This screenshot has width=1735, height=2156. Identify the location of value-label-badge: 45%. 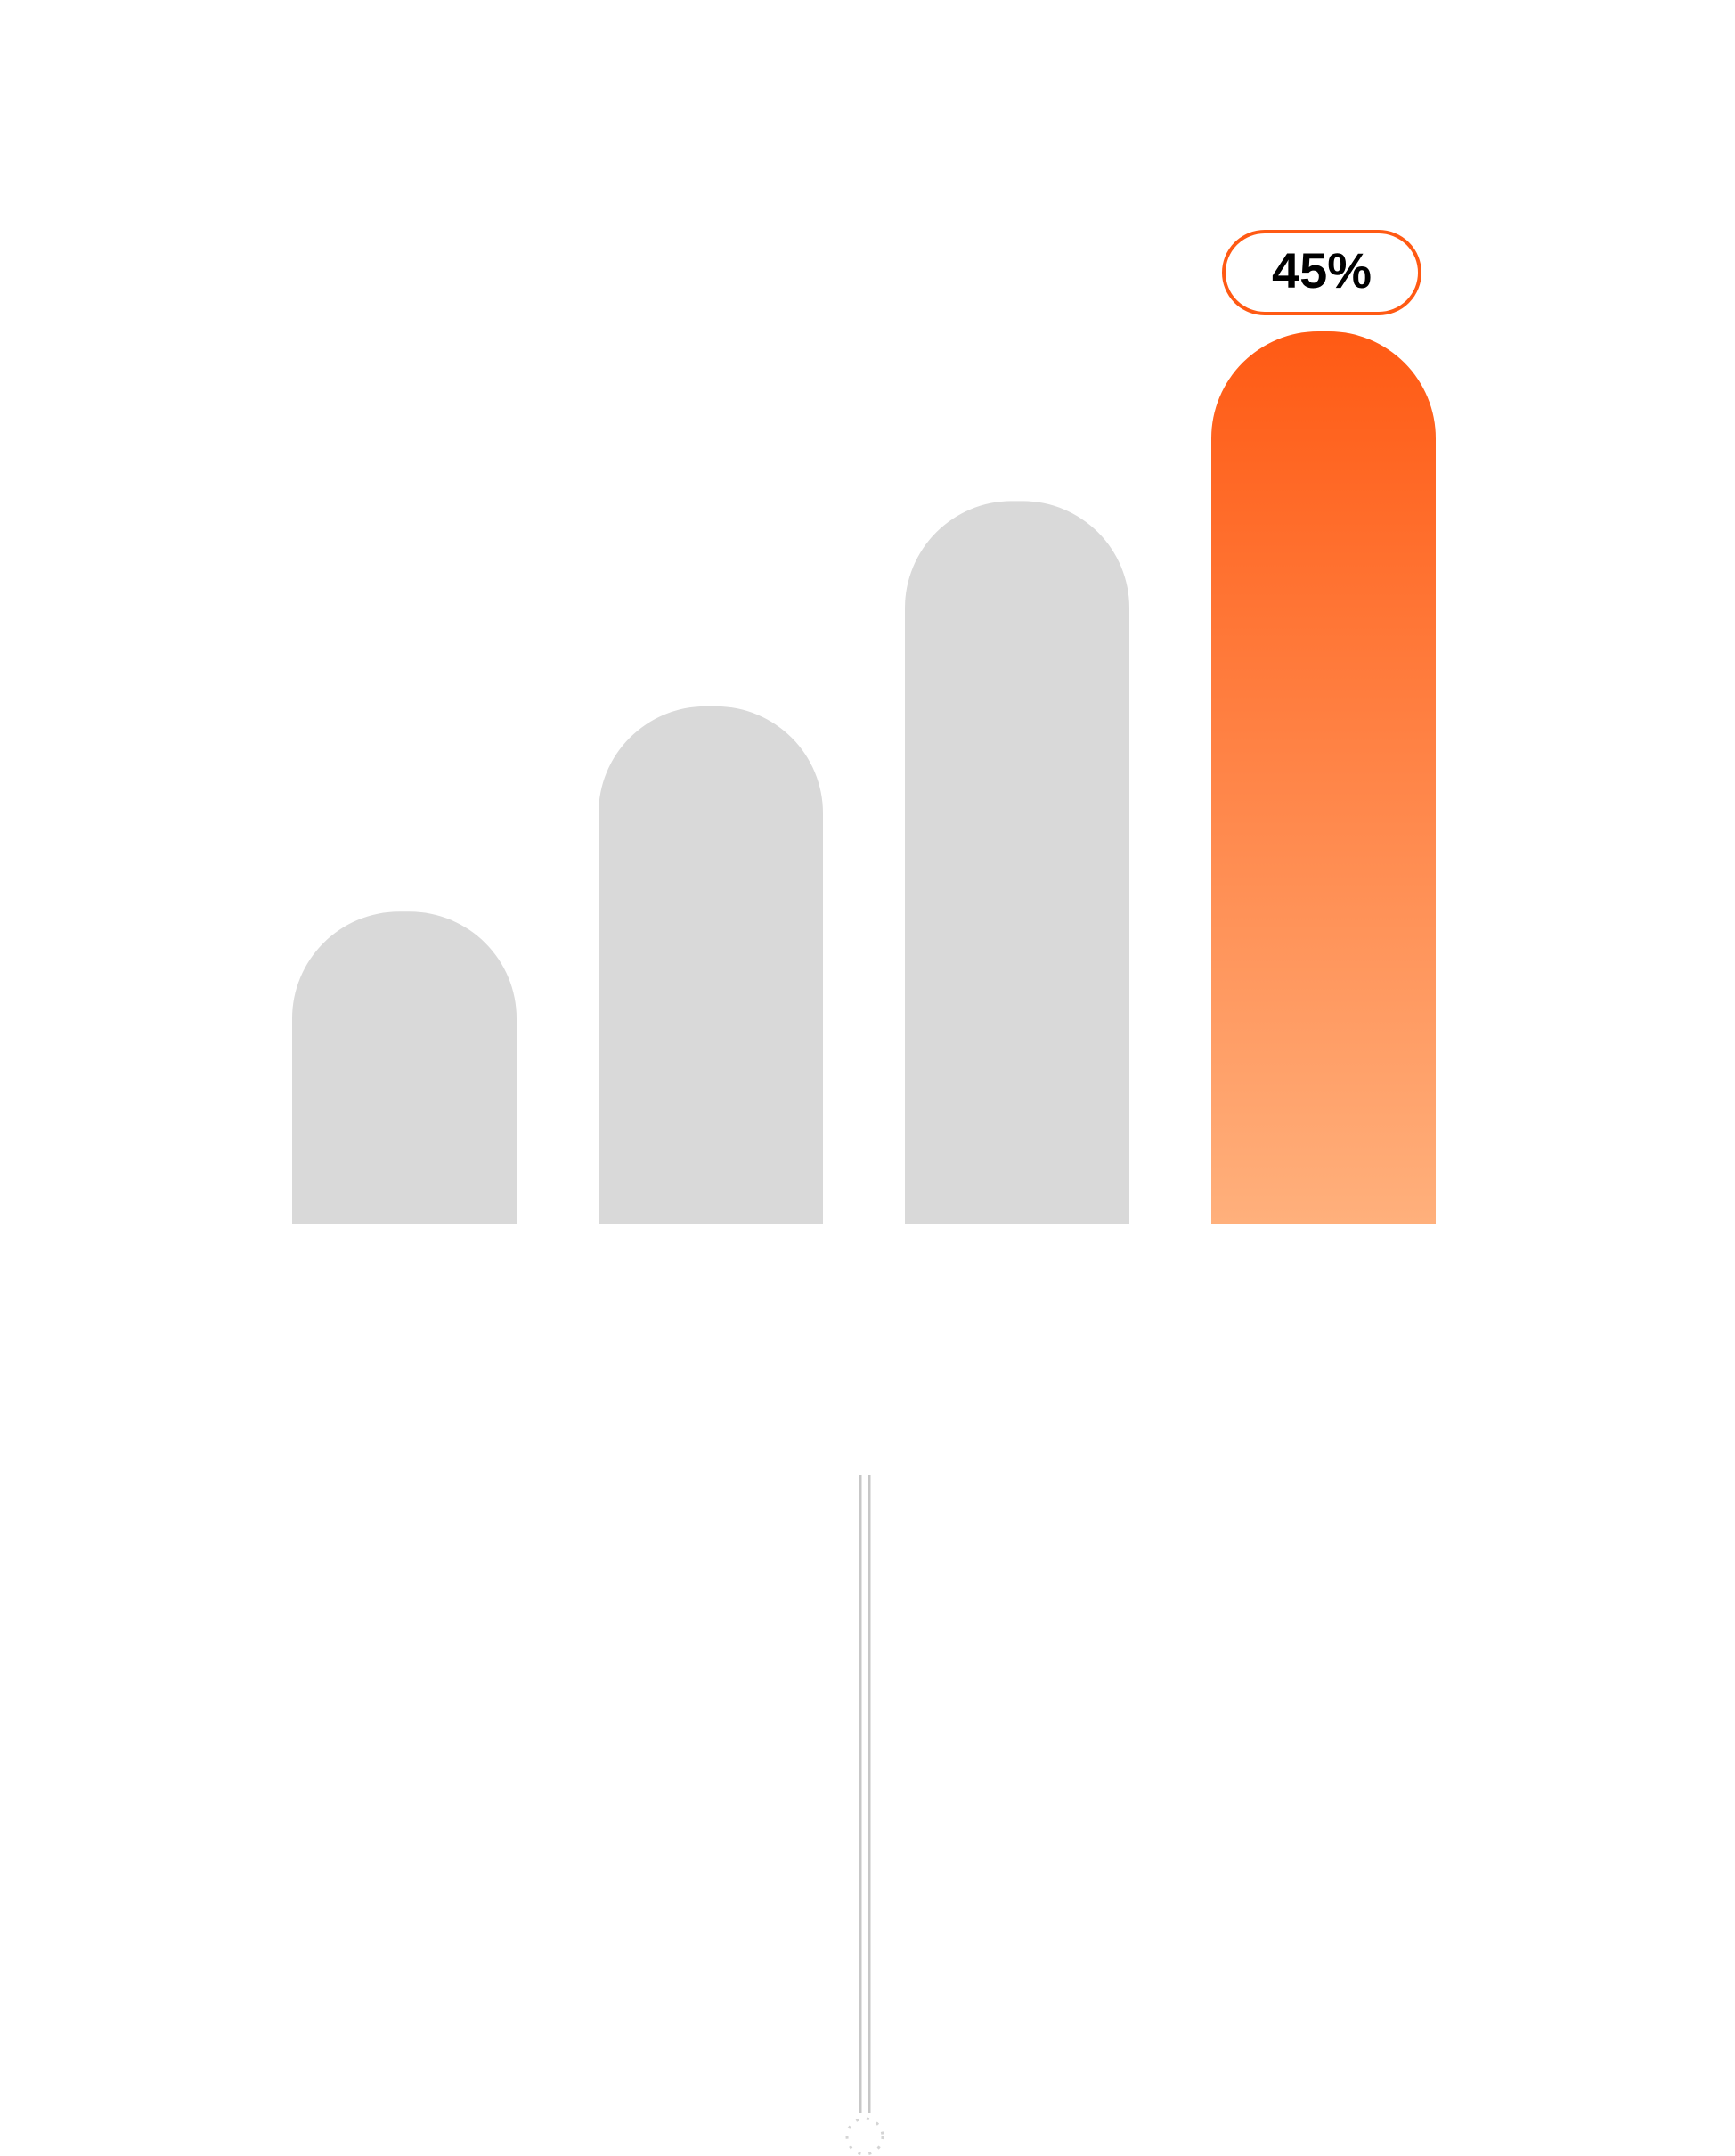
(1321, 272).